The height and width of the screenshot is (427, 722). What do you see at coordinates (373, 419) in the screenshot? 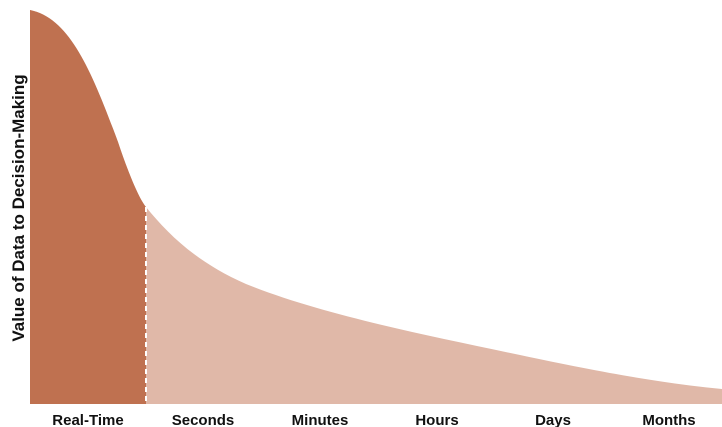
I see `x-axis-tick-labels: Real-Time Seconds Minutes Hours Days Months` at bounding box center [373, 419].